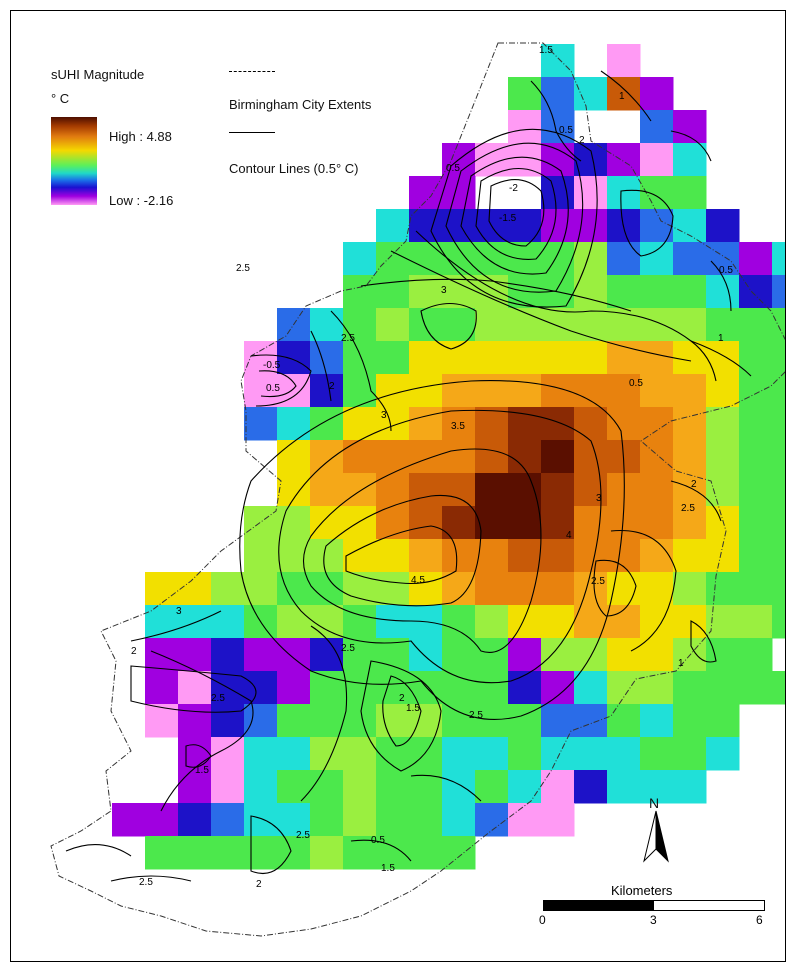 This screenshot has height=972, width=797. What do you see at coordinates (656, 836) in the screenshot?
I see `north-arrow-icon` at bounding box center [656, 836].